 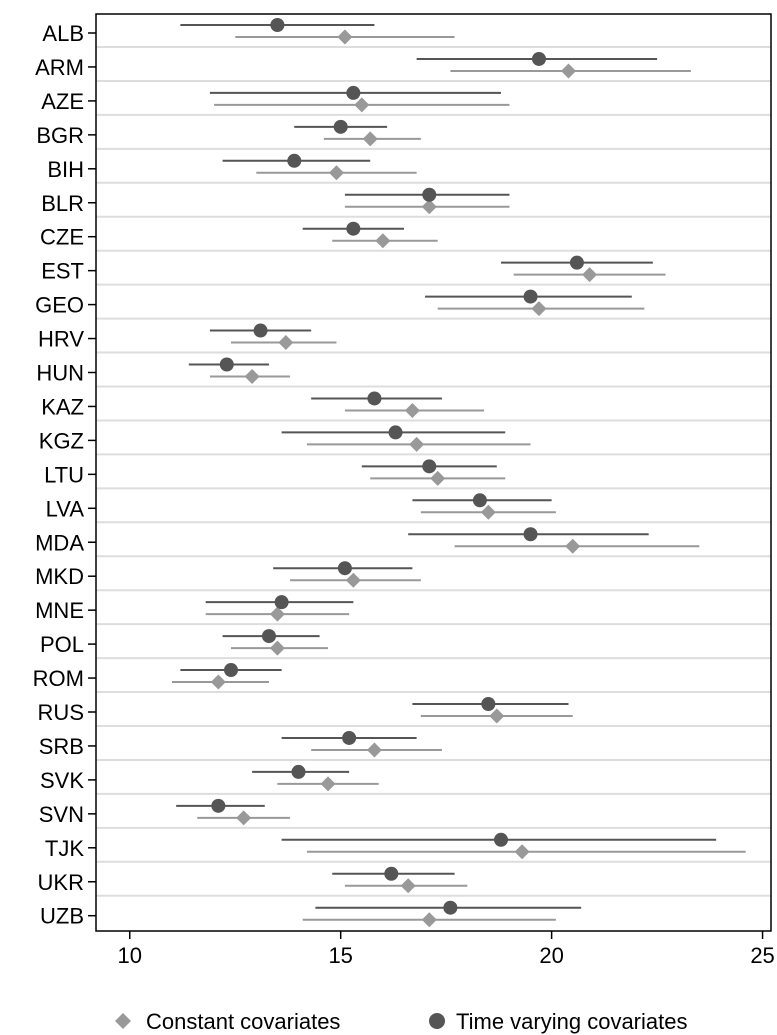 What do you see at coordinates (340, 955) in the screenshot?
I see `x-tick-label: 15` at bounding box center [340, 955].